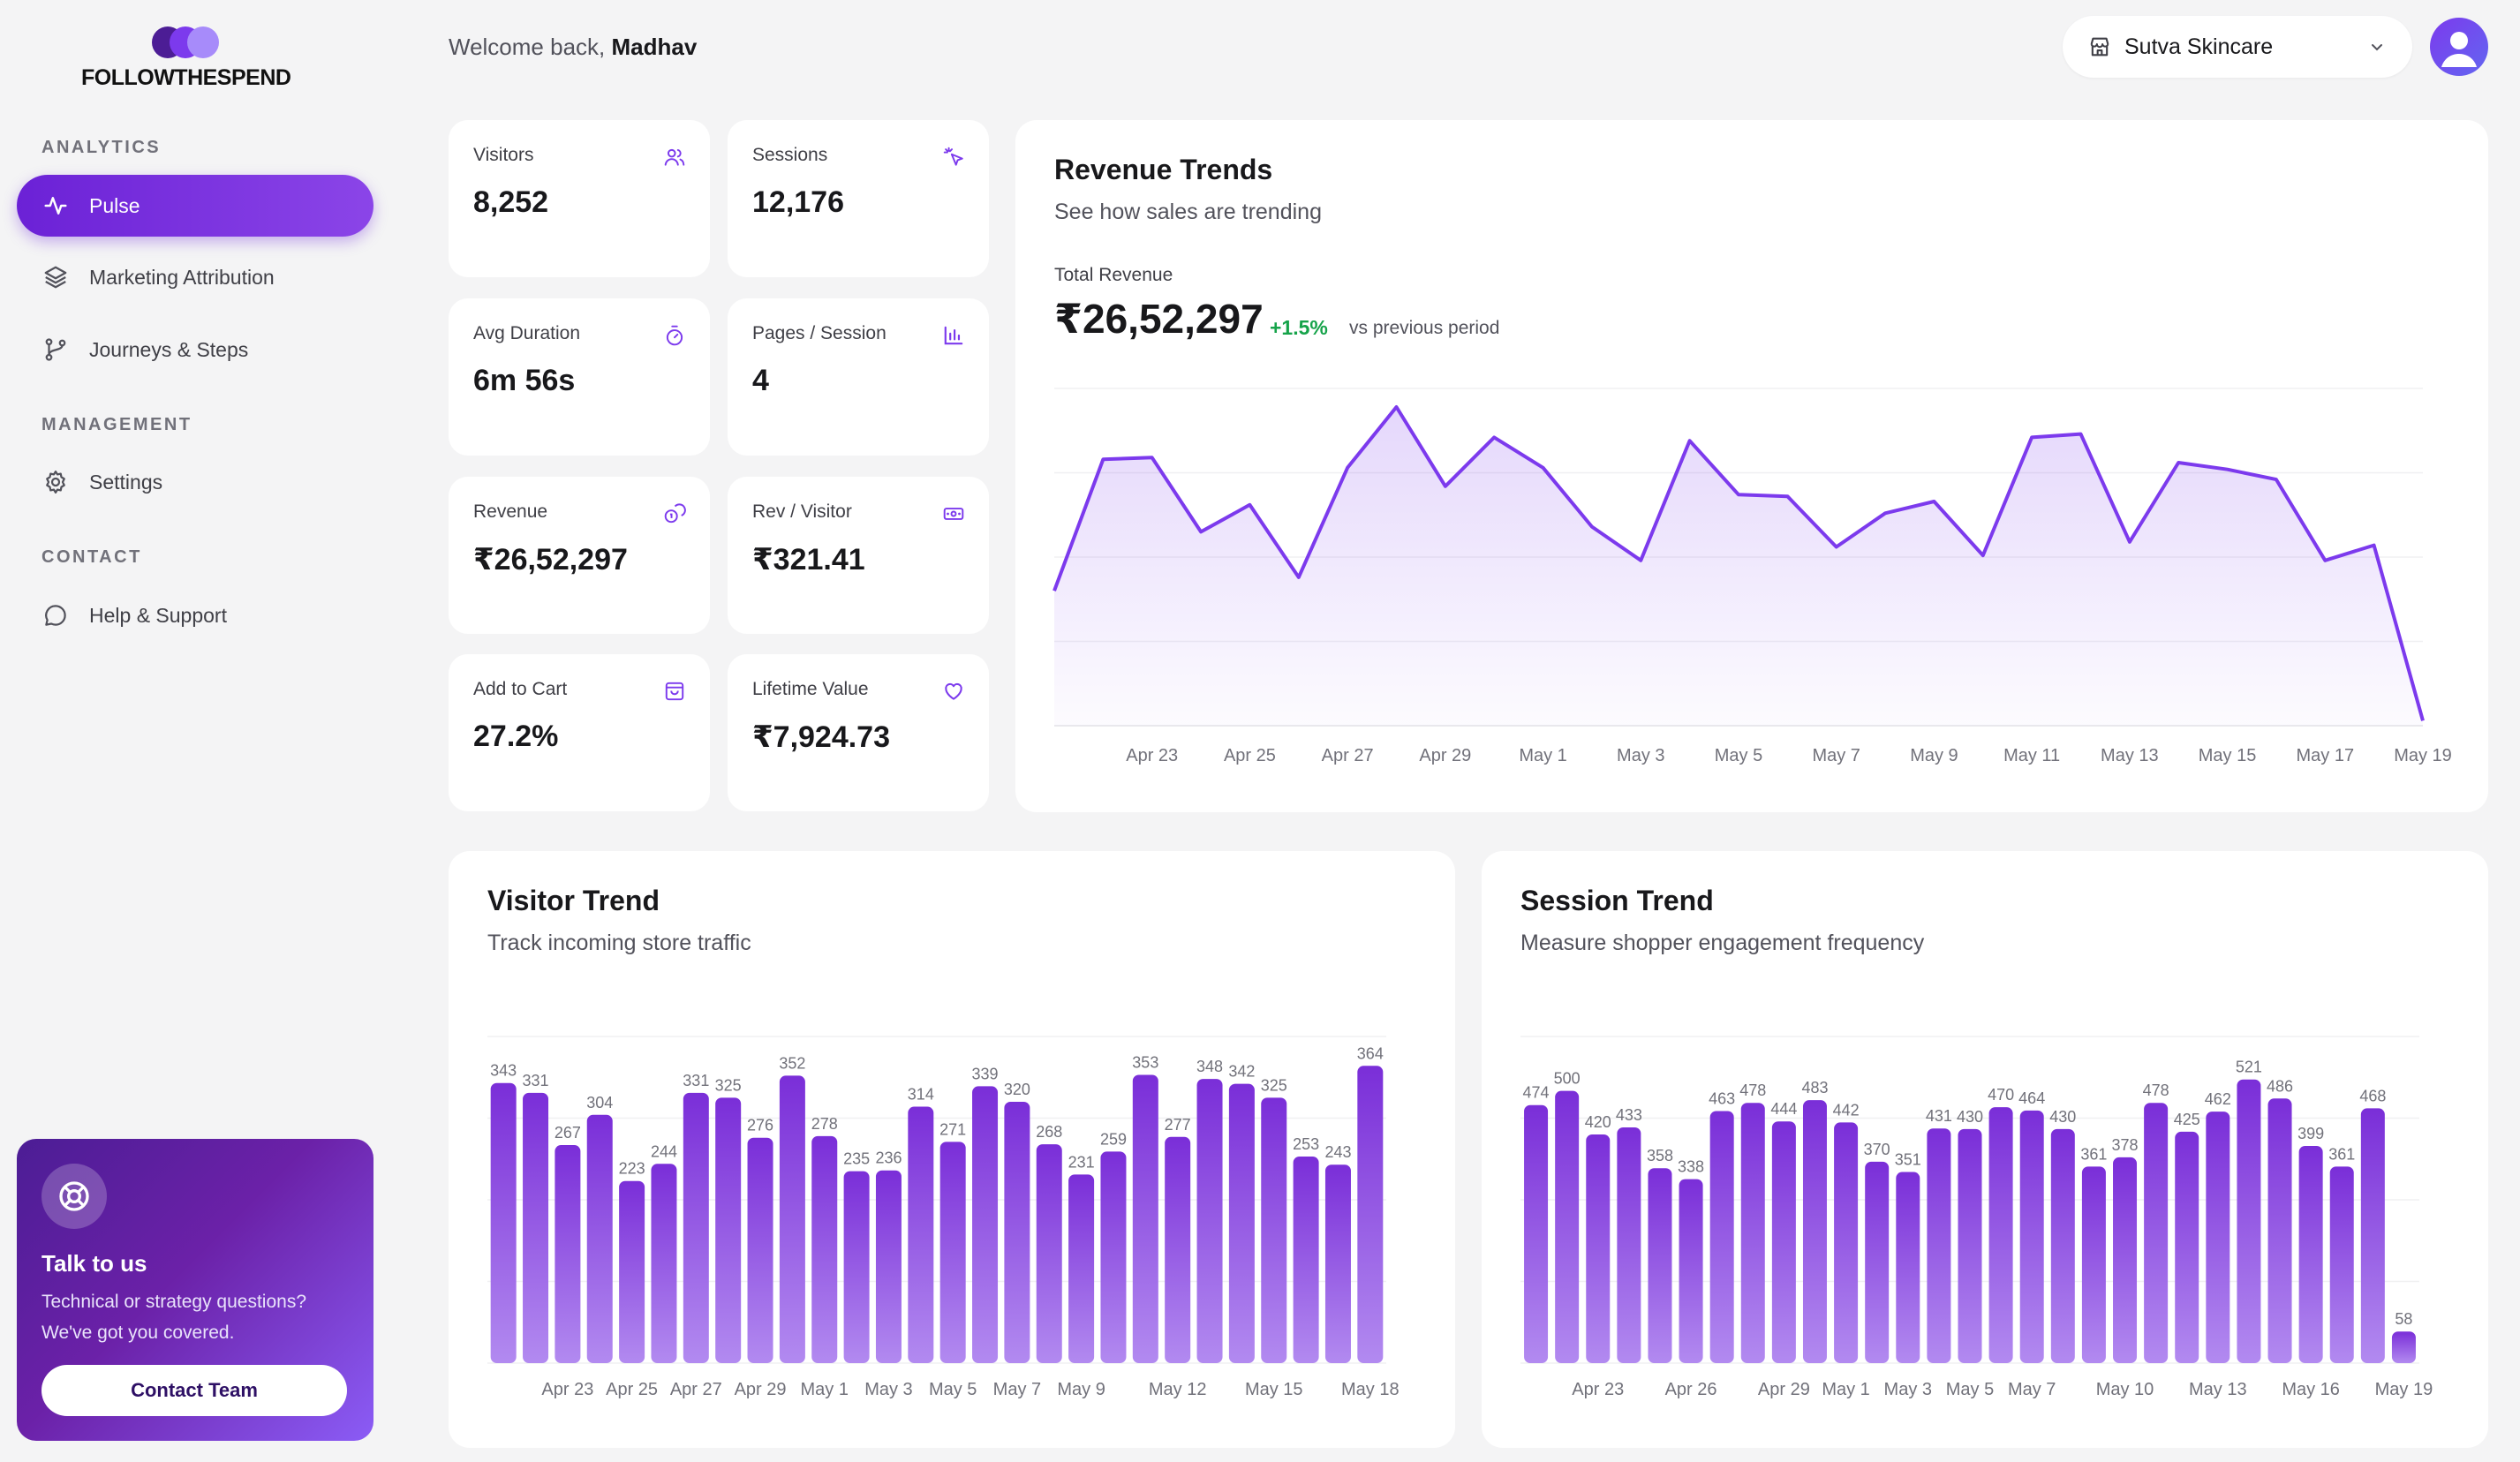 Image resolution: width=2520 pixels, height=1462 pixels. Describe the element at coordinates (953, 513) in the screenshot. I see `banknote-icon` at that location.